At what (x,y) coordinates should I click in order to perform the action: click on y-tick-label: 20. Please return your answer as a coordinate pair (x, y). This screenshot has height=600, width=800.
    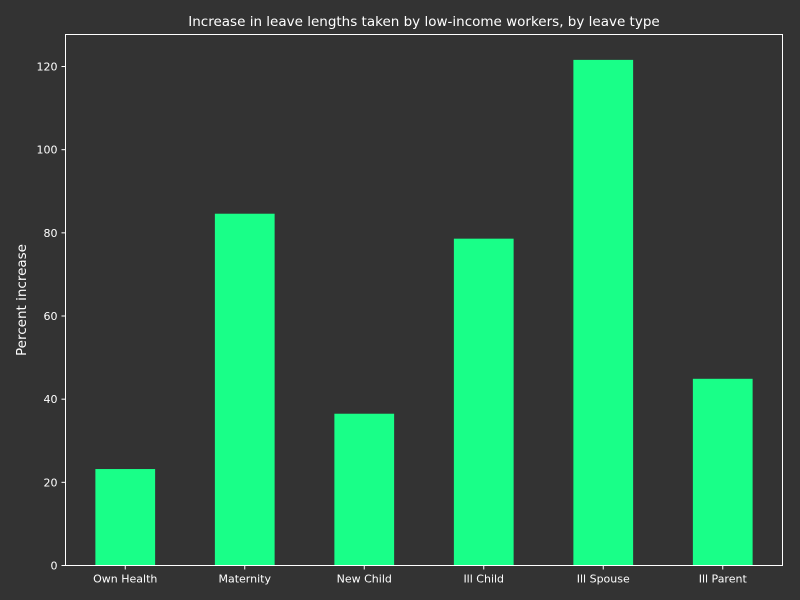
    Looking at the image, I should click on (51, 482).